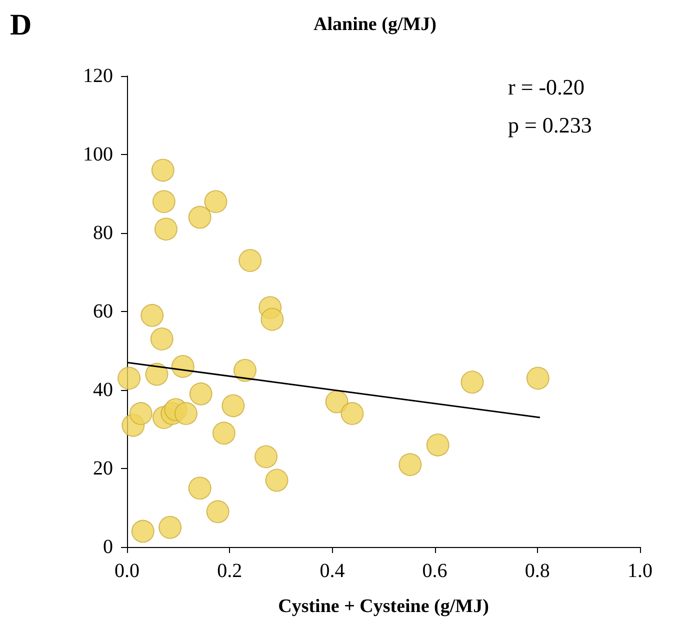 The width and height of the screenshot is (677, 640). I want to click on x-tick-label: 1.0, so click(640, 571).